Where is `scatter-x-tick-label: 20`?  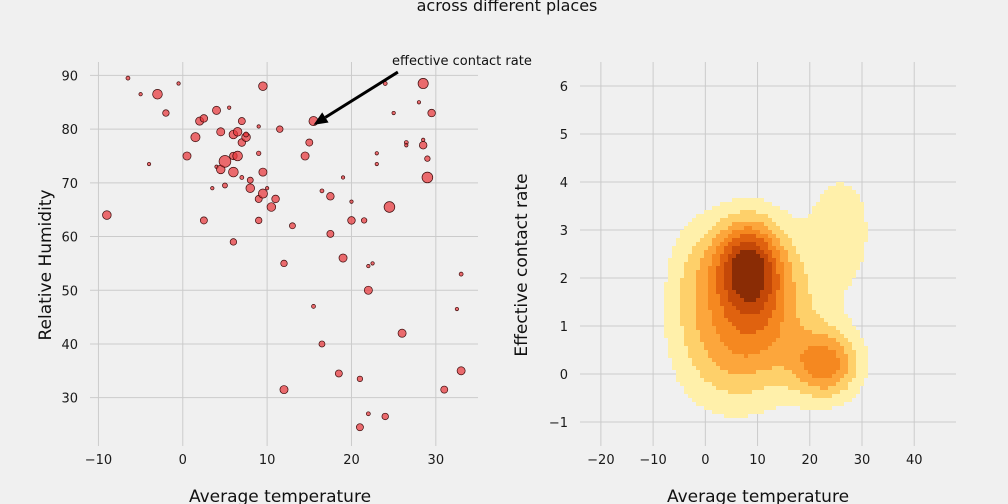 scatter-x-tick-label: 20 is located at coordinates (351, 460).